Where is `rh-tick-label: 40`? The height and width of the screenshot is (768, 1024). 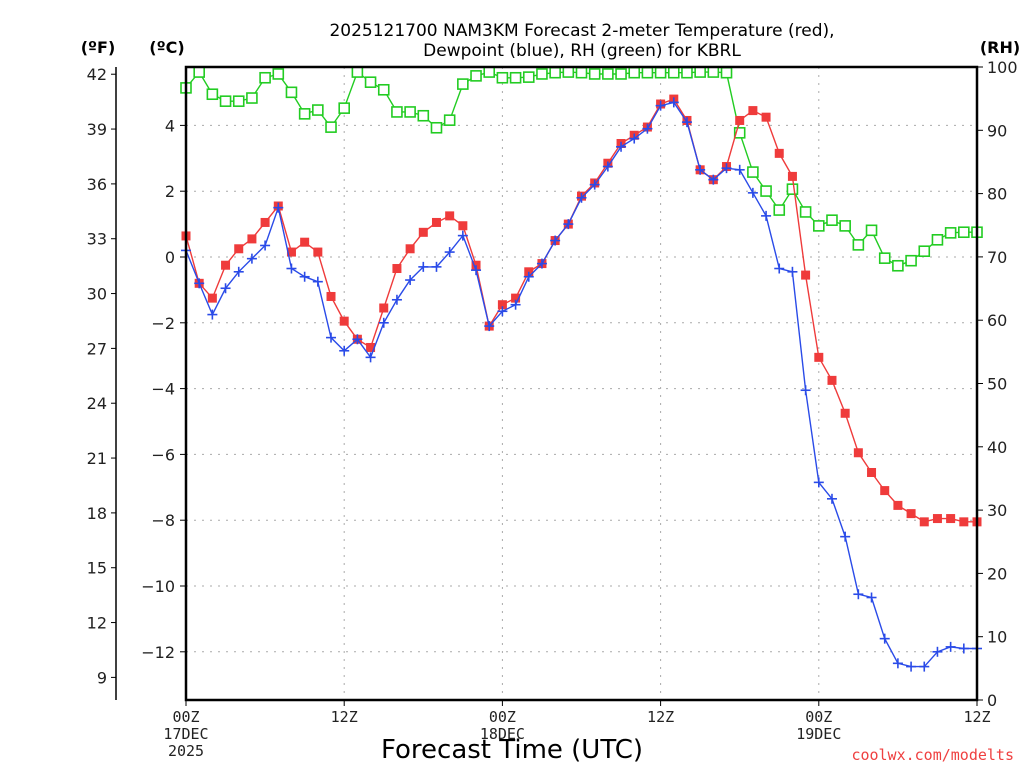
rh-tick-label: 40 is located at coordinates (997, 447).